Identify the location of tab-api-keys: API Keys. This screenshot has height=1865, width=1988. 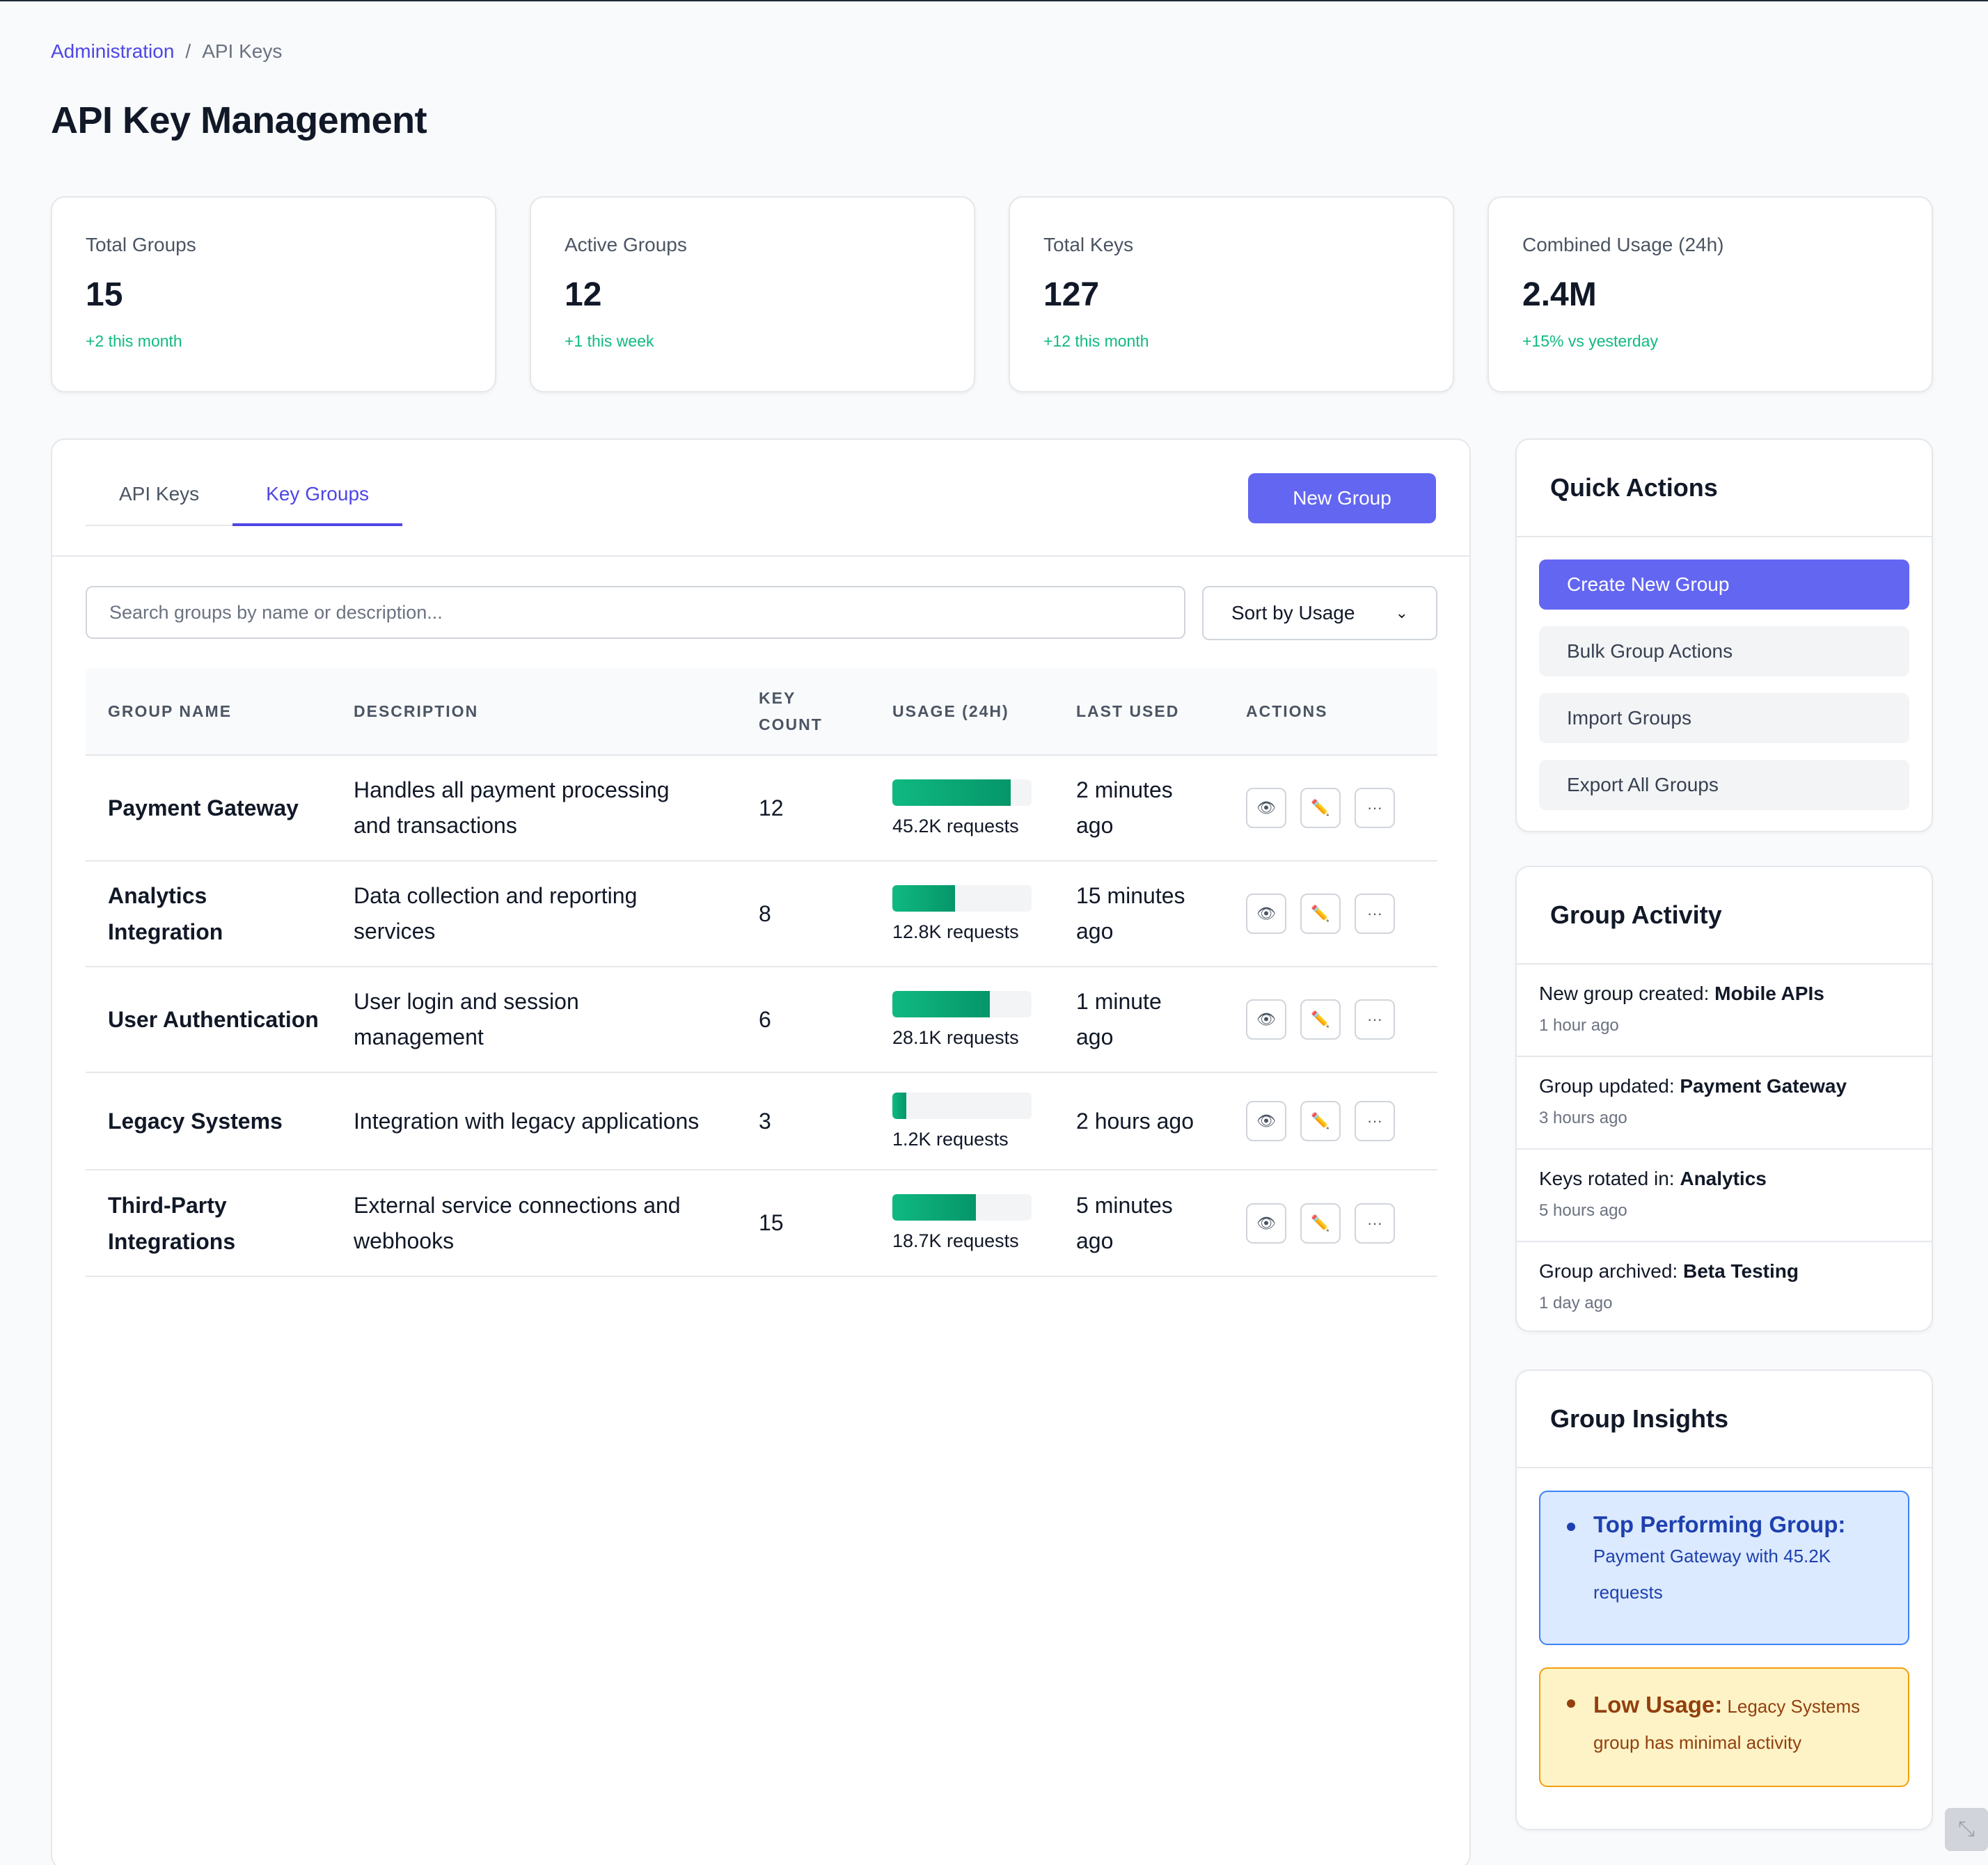
(159, 494).